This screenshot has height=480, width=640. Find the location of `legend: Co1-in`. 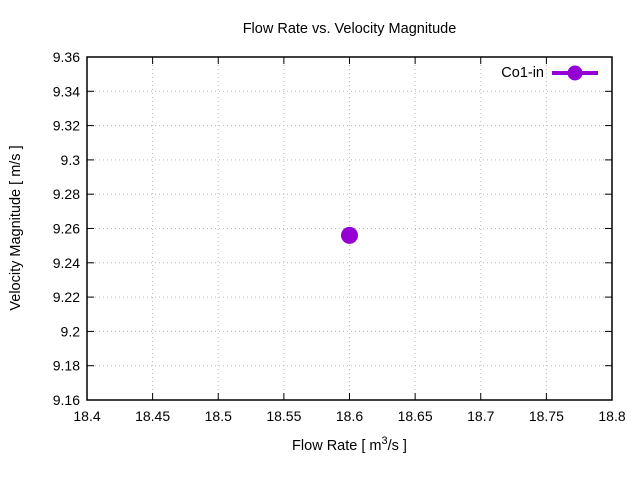

legend: Co1-in is located at coordinates (549, 73).